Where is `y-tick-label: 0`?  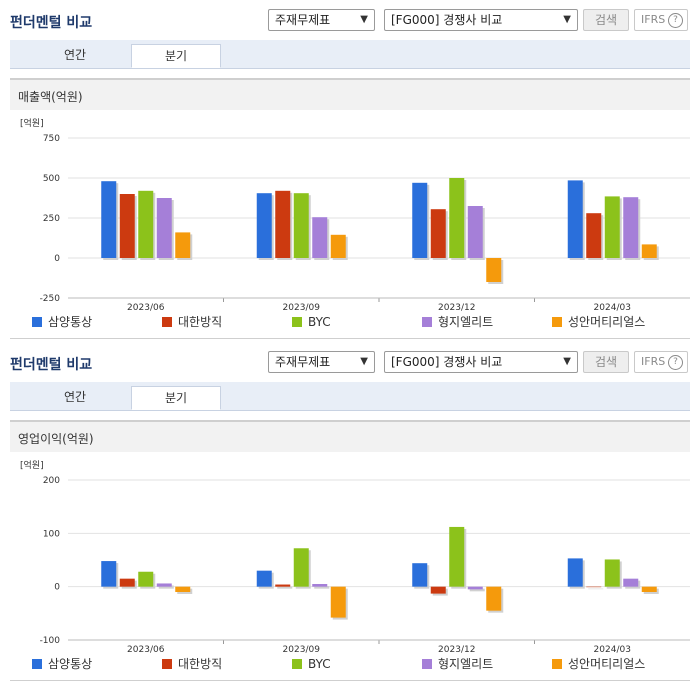 y-tick-label: 0 is located at coordinates (57, 259).